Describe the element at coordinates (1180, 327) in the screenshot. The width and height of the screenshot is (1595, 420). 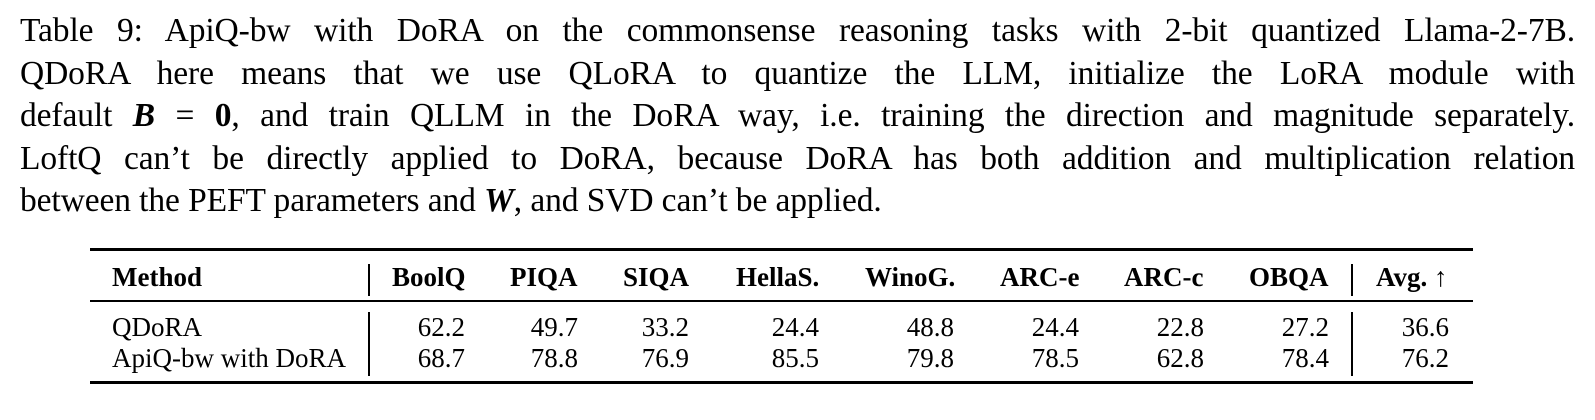
I see `row-qdora-arc-c: 22.8` at that location.